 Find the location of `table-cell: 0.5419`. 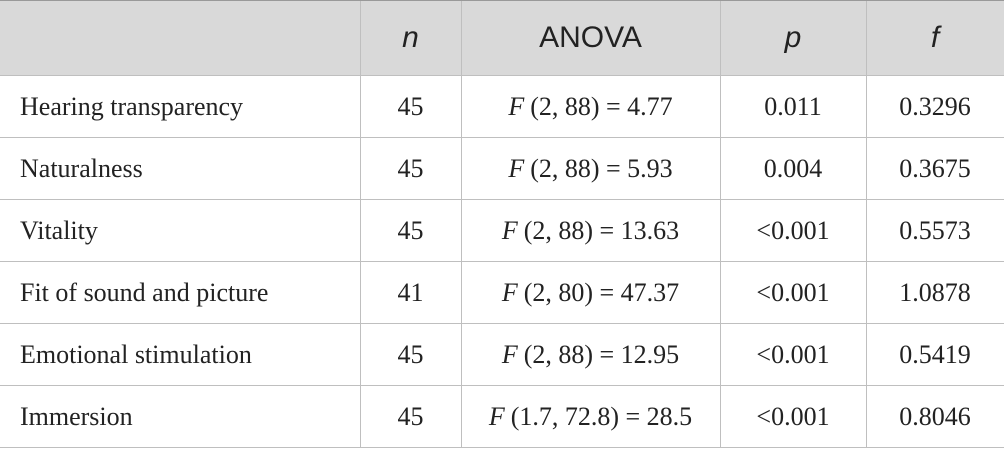

table-cell: 0.5419 is located at coordinates (934, 354).